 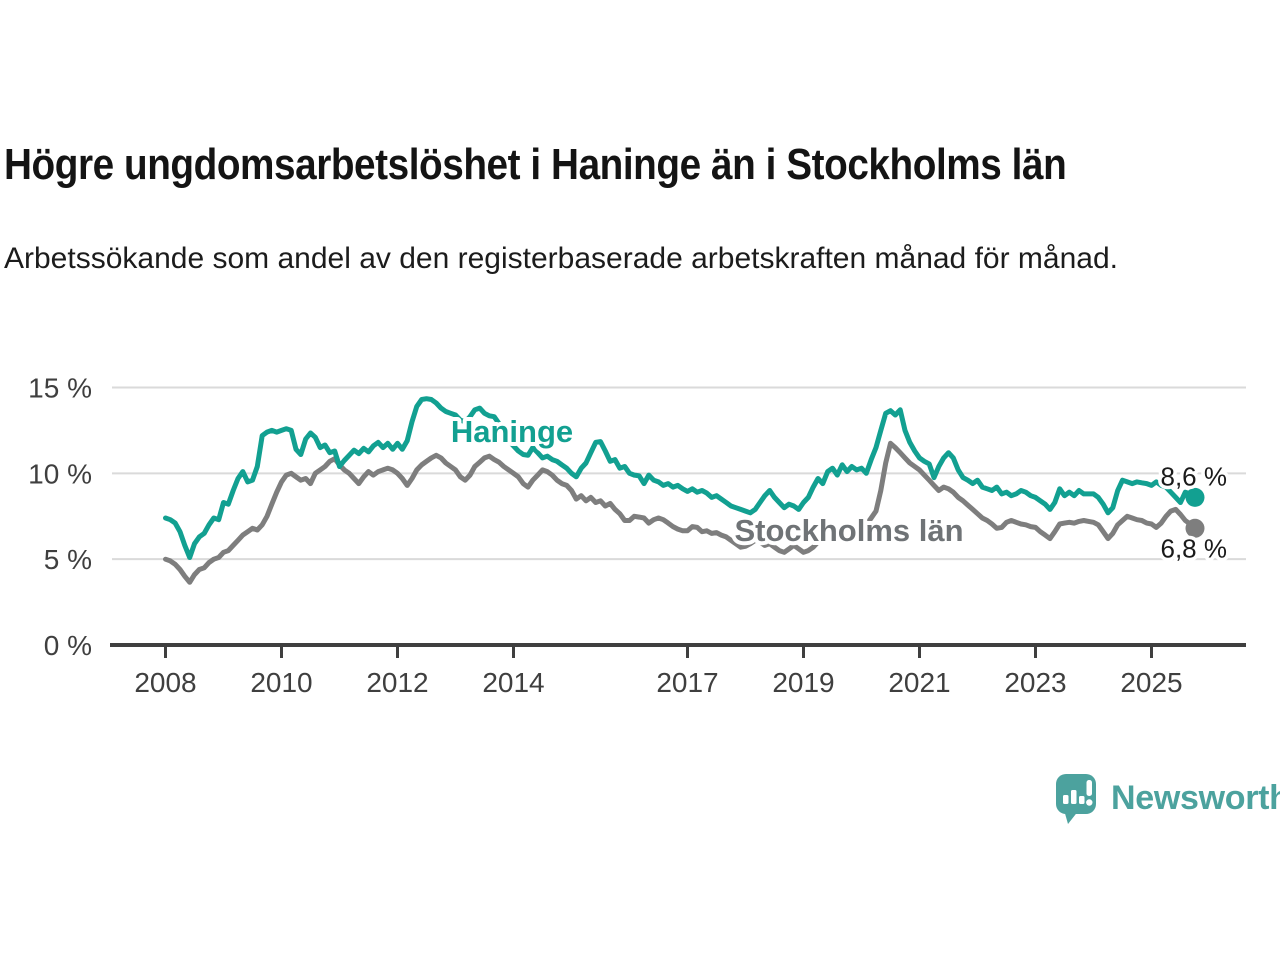 I want to click on x-axis-tick-label: 2008, so click(x=165, y=682).